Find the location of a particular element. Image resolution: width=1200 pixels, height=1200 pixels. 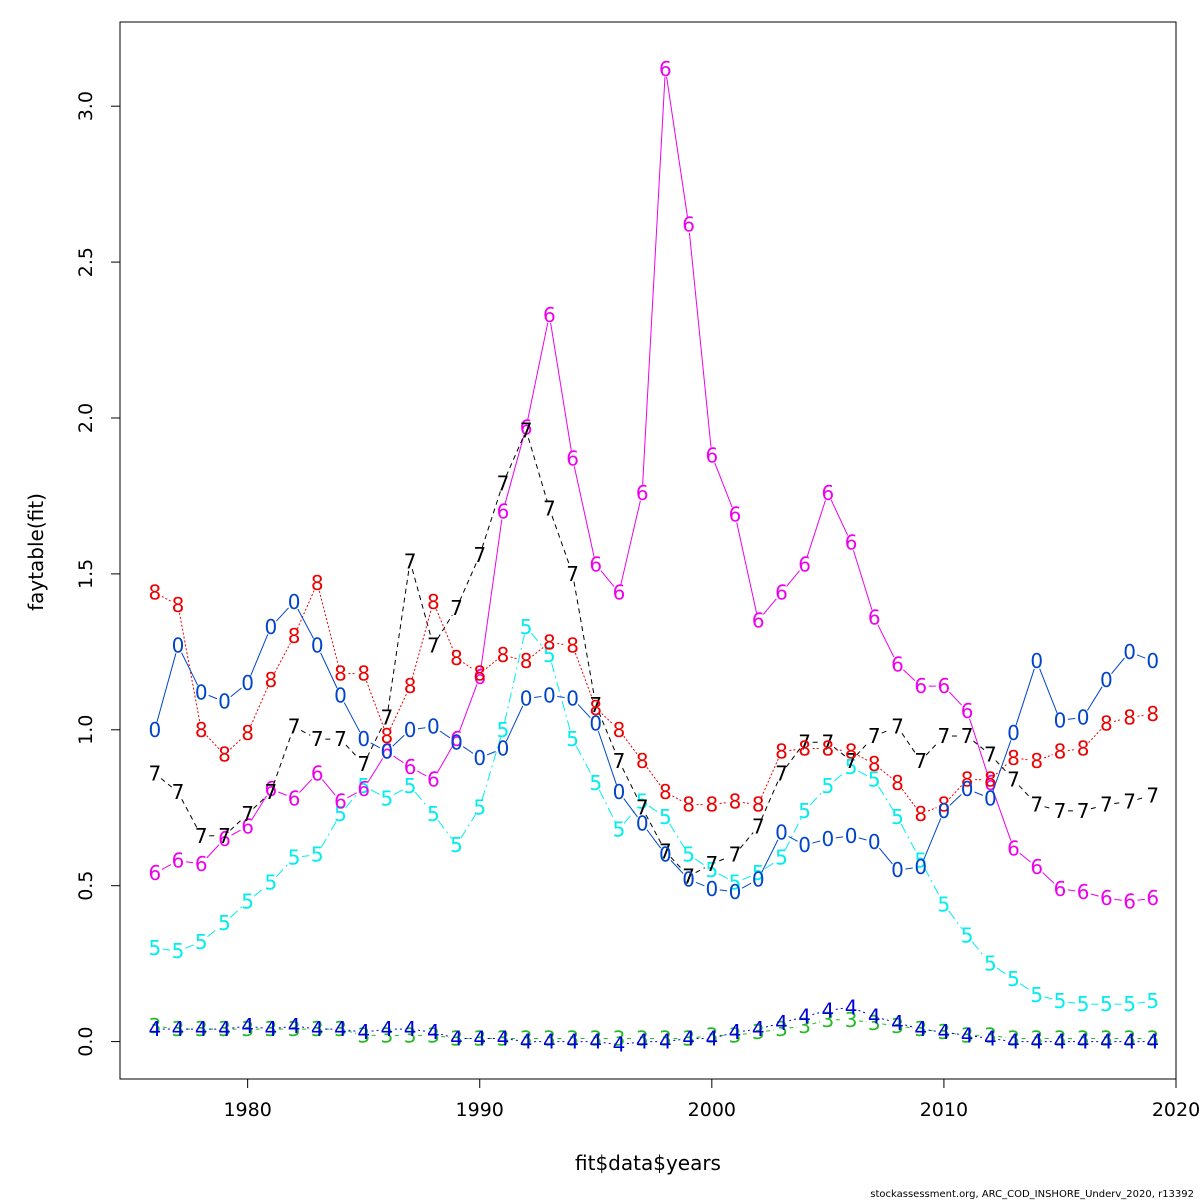

y-tick-label: 1.0 is located at coordinates (86, 730).